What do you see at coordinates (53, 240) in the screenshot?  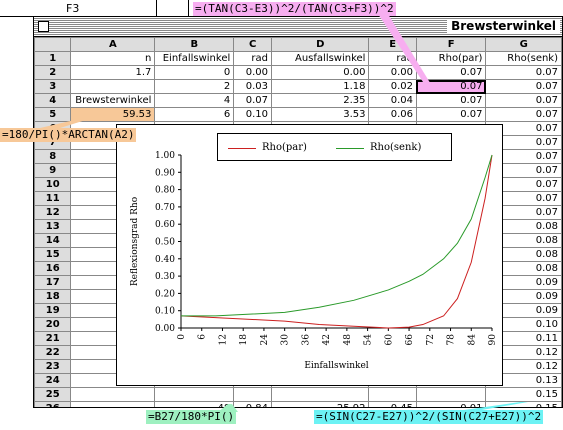 I see `row-header: 14` at bounding box center [53, 240].